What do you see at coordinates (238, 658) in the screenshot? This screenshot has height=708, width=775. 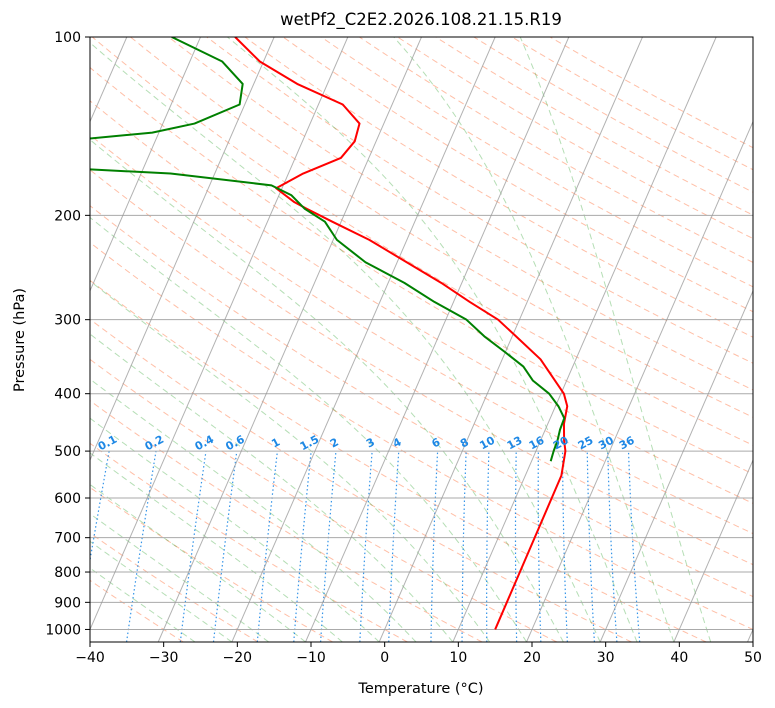 I see `x-tick-label: −20` at bounding box center [238, 658].